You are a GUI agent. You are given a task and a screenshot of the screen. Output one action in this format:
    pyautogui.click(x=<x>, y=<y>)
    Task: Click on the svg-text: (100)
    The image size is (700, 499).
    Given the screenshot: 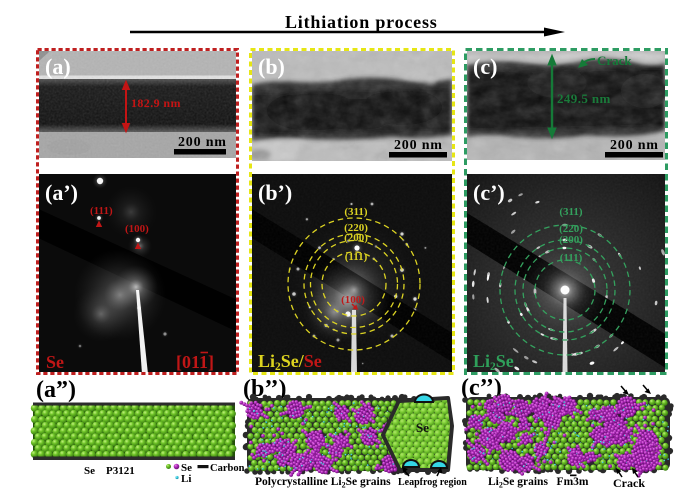 What is the action you would take?
    pyautogui.click(x=137, y=229)
    